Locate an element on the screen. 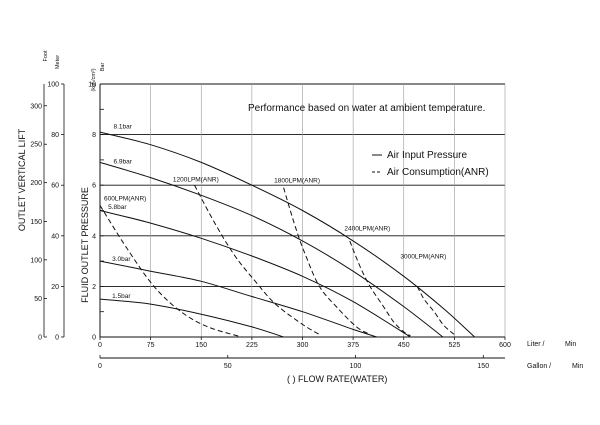 The width and height of the screenshot is (600, 425). curve-label: 2400LPM(ANR) is located at coordinates (367, 229).